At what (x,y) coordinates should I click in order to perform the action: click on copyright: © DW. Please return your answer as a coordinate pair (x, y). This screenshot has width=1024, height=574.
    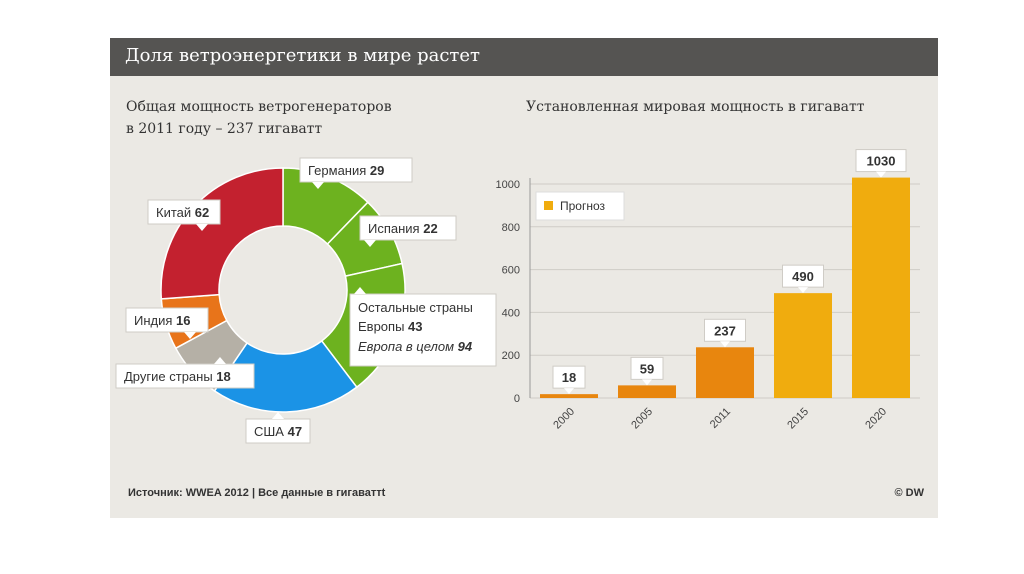
    Looking at the image, I should click on (909, 493).